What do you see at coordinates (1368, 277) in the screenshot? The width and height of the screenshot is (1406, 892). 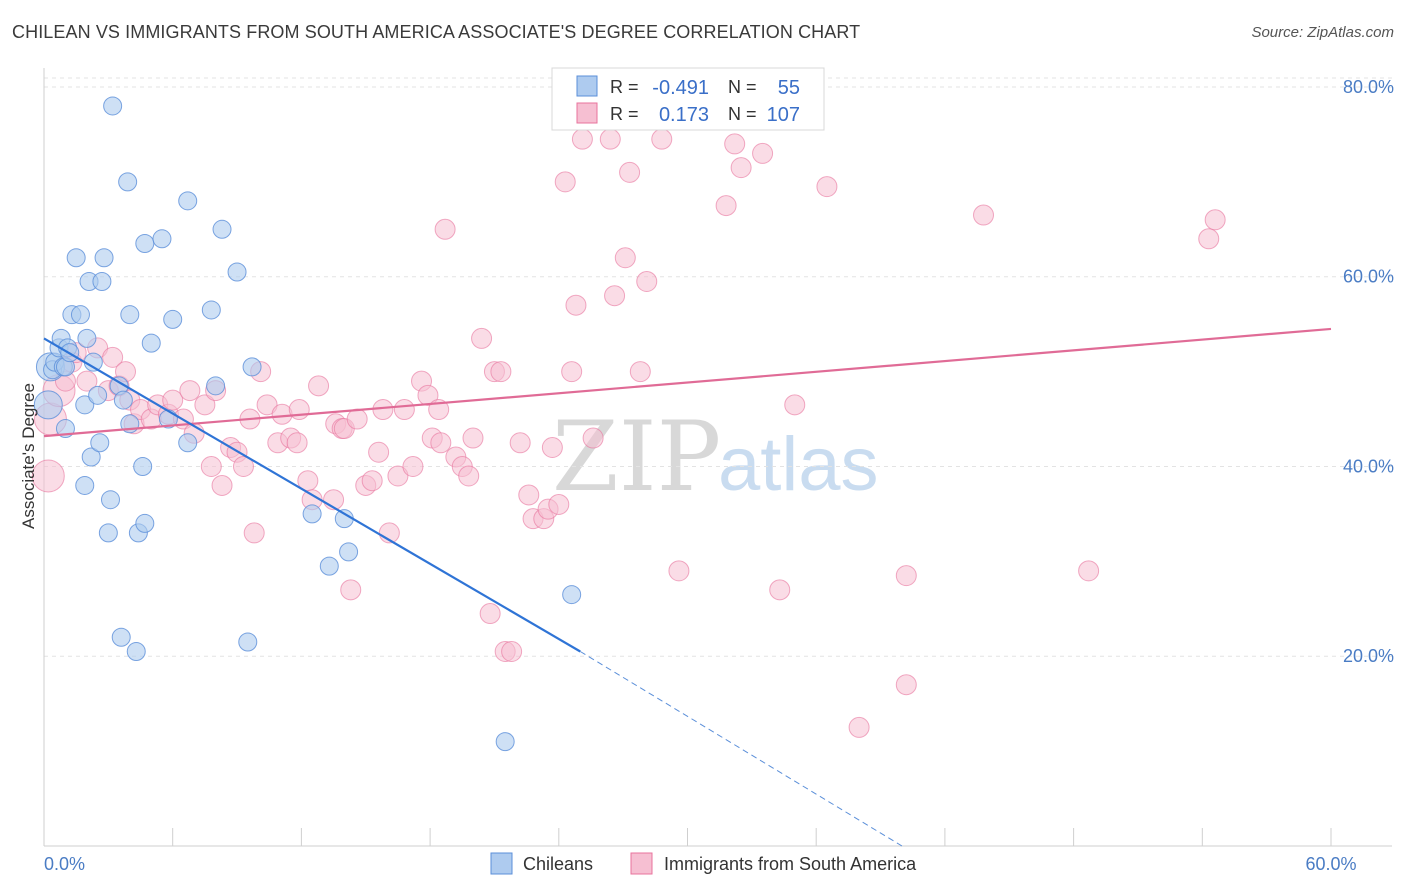 I see `y-tick-label-2: 60.0%` at bounding box center [1368, 277].